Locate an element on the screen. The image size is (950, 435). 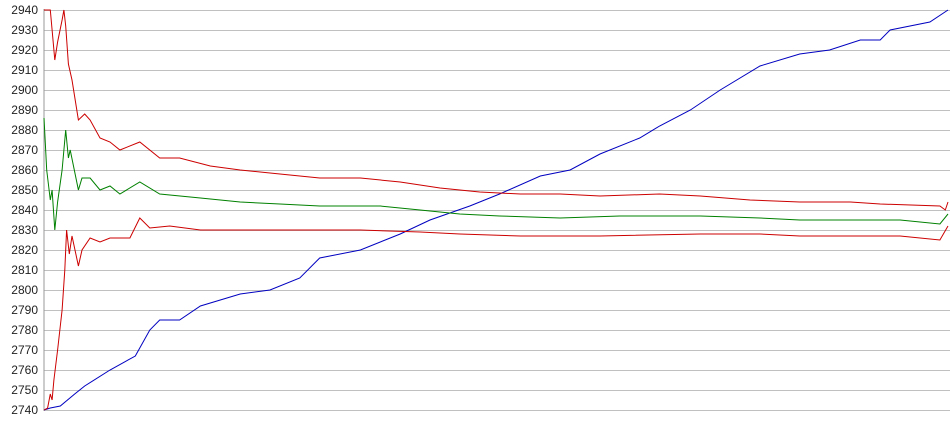
y-tick-label: 2870 is located at coordinates (24, 150).